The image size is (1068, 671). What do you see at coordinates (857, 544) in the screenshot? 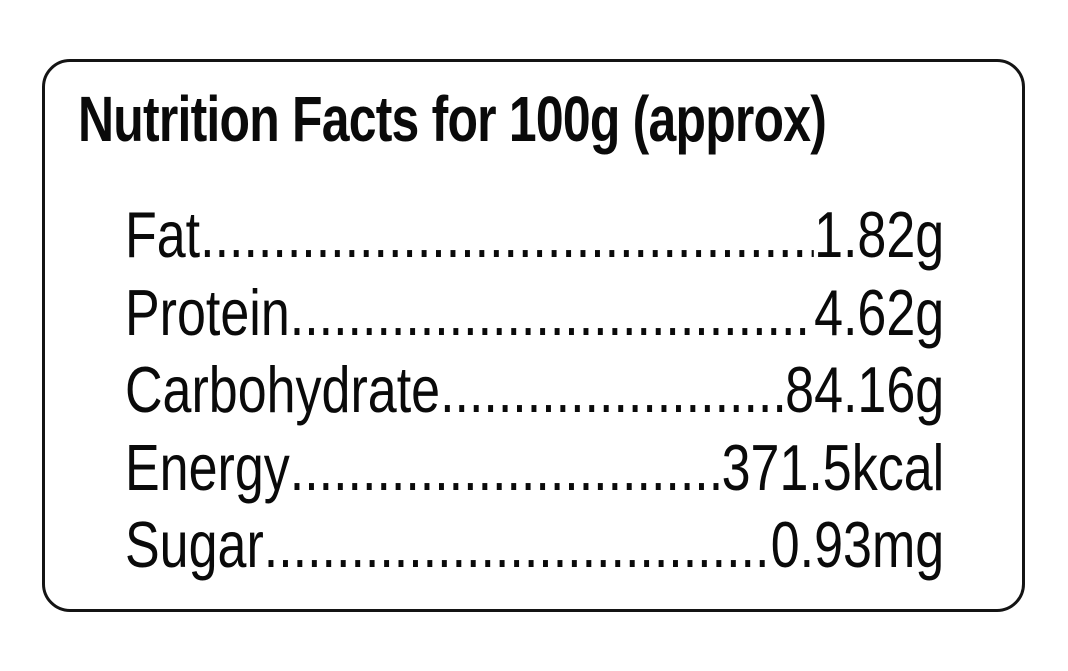
I see `nutrient-value: 0.93mg` at bounding box center [857, 544].